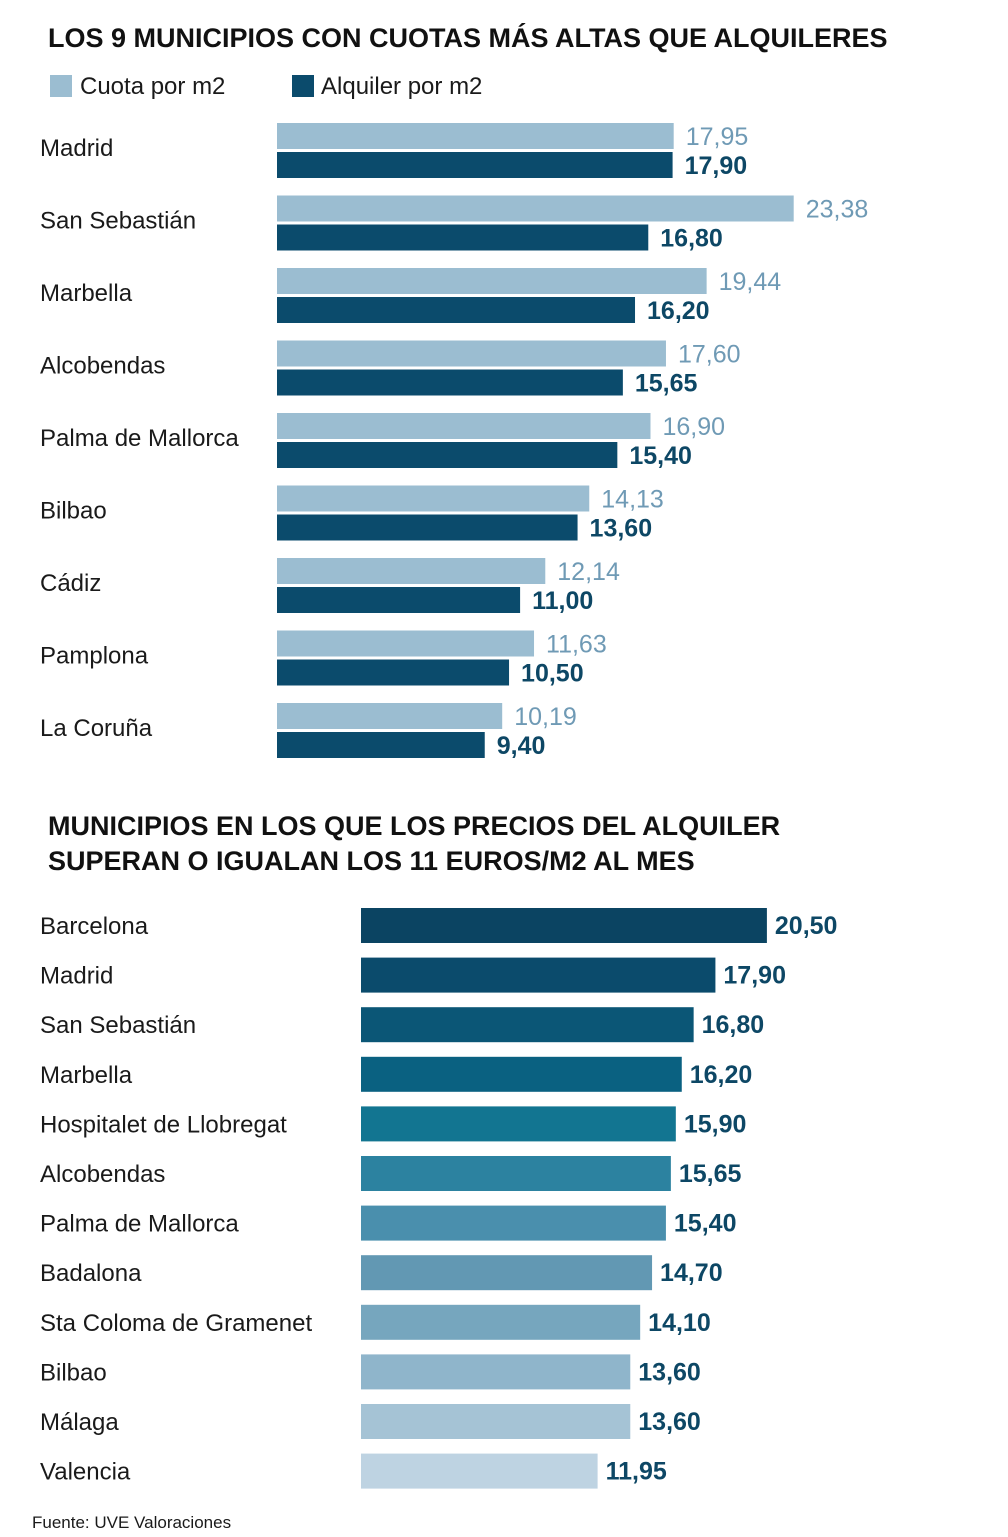  I want to click on chart1-category-label: La Coruña, so click(96, 728).